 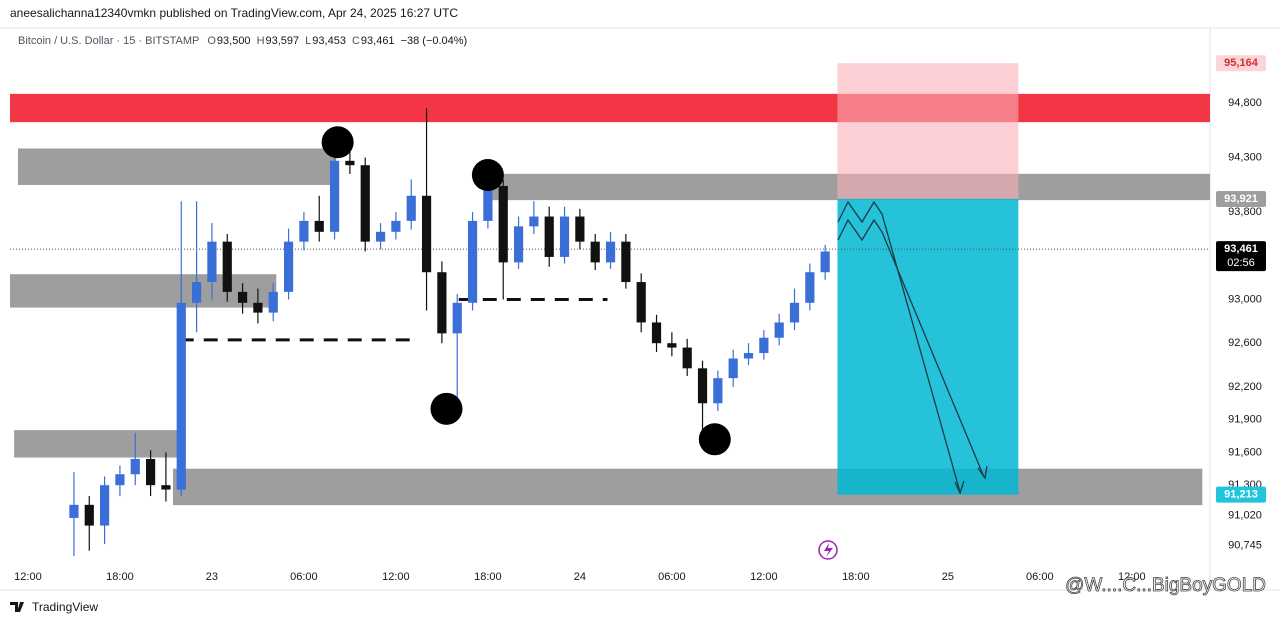 I want to click on ohlc-value: 93,453, so click(x=329, y=41).